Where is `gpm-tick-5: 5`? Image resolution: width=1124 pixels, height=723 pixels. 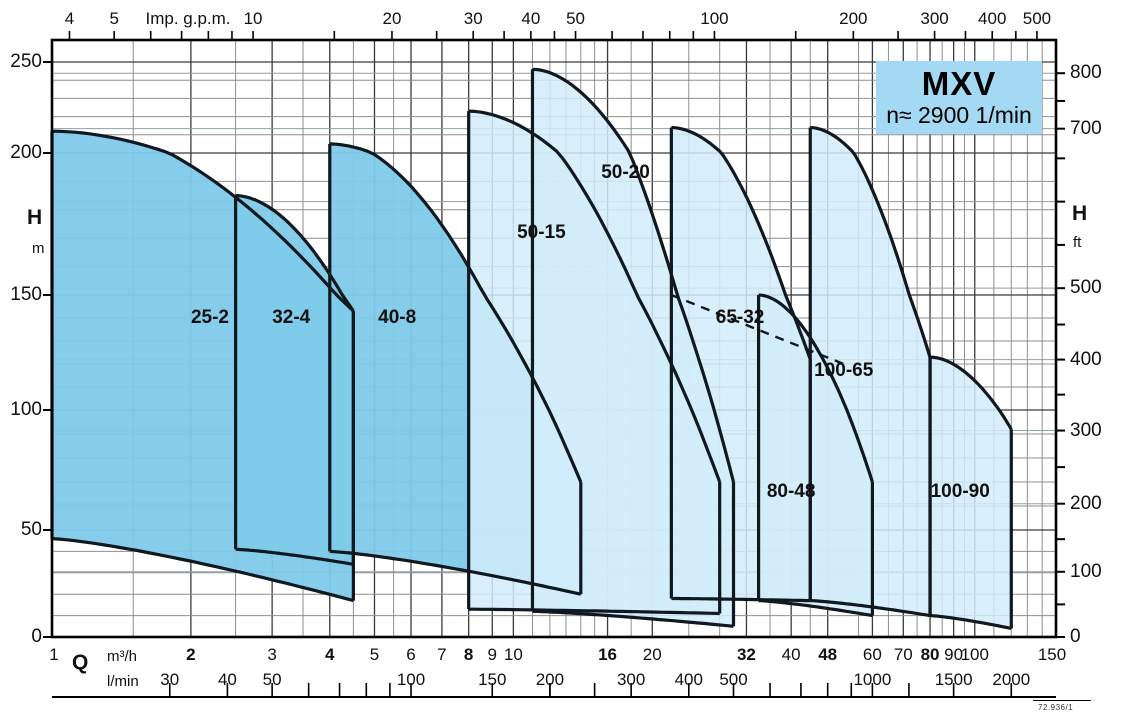
gpm-tick-5: 5 is located at coordinates (114, 18).